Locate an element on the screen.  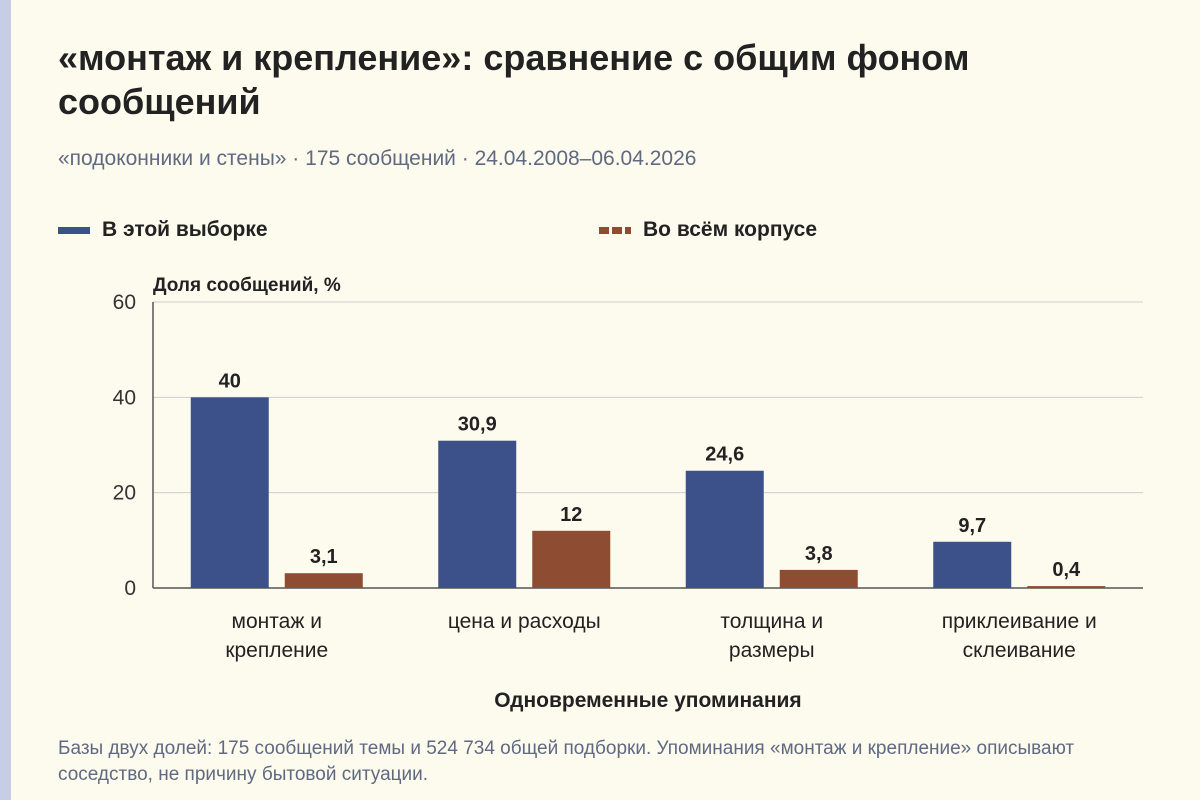
x-tick-label: монтаж и is located at coordinates (277, 621).